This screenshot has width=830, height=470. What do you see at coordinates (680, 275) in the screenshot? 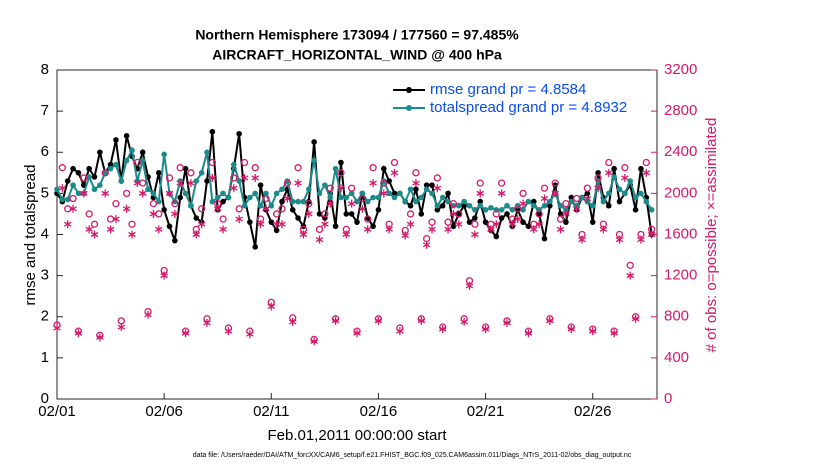
I see `y2-tick-label: 1200` at bounding box center [680, 275].